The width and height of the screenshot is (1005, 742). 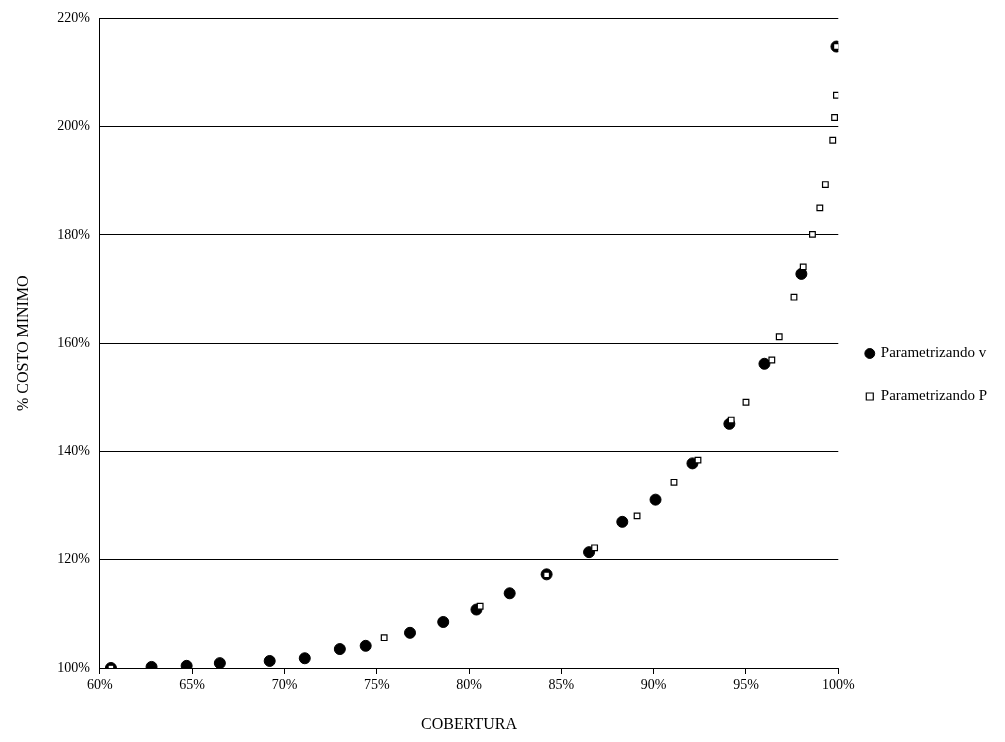 I want to click on legend-label: Parametrizando P, so click(x=933, y=395).